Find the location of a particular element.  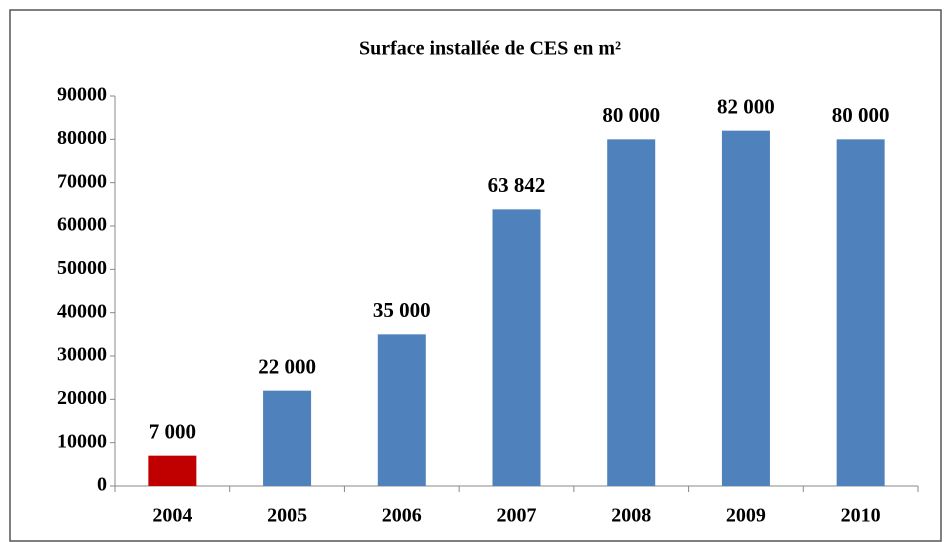

y-tick-label: 10000 is located at coordinates (82, 441).